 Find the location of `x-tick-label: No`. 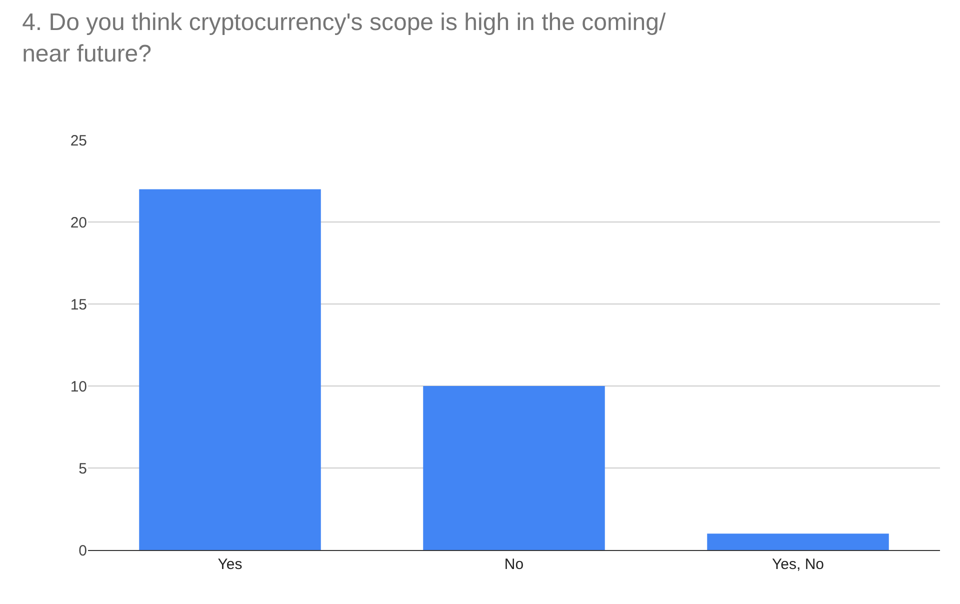

x-tick-label: No is located at coordinates (514, 564).